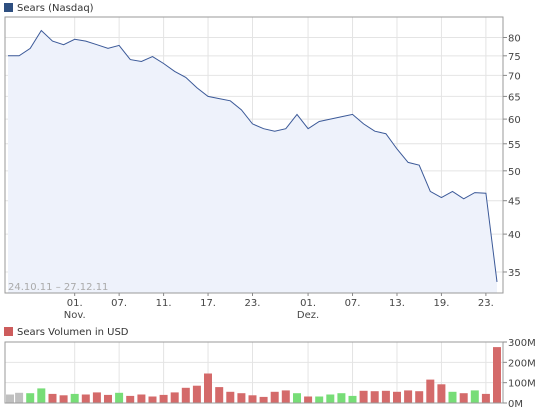 The height and width of the screenshot is (410, 545). What do you see at coordinates (8, 7) in the screenshot?
I see `price-legend-swatch` at bounding box center [8, 7].